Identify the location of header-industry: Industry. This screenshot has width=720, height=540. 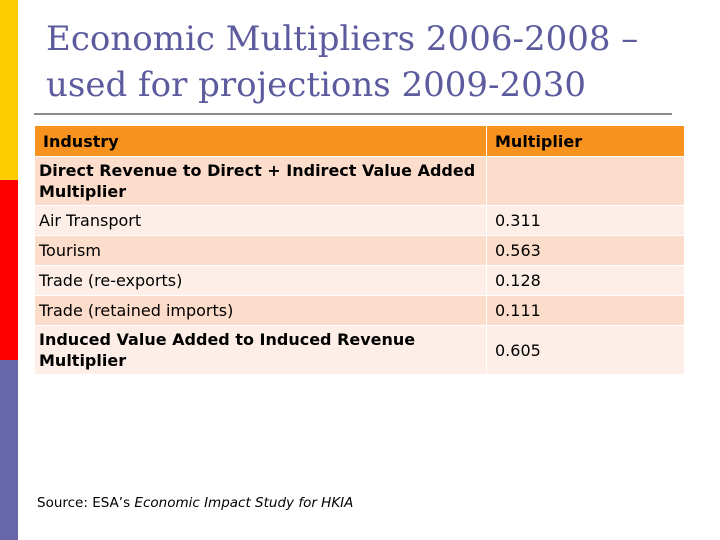
(260, 141).